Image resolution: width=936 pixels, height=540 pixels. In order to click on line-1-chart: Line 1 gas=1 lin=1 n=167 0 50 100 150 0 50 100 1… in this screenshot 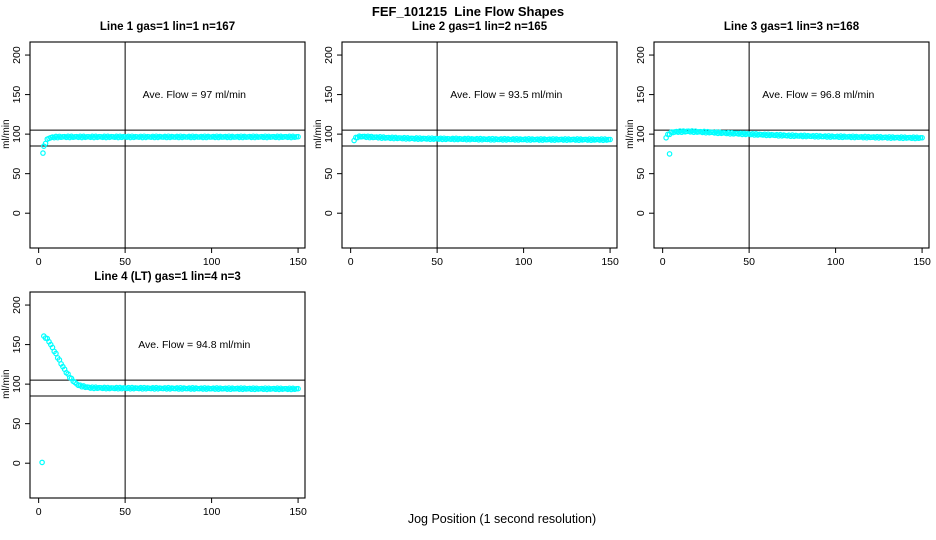, I will do `click(154, 144)`.